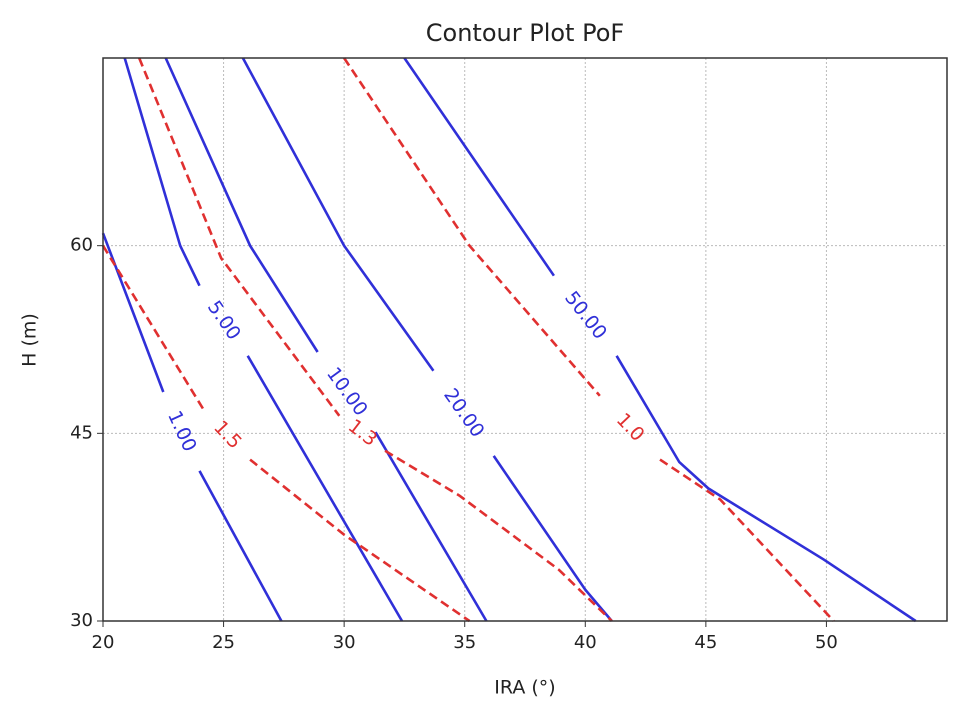 This screenshot has height=710, width=977. Describe the element at coordinates (223, 642) in the screenshot. I see `x-tick-label: 25` at that location.